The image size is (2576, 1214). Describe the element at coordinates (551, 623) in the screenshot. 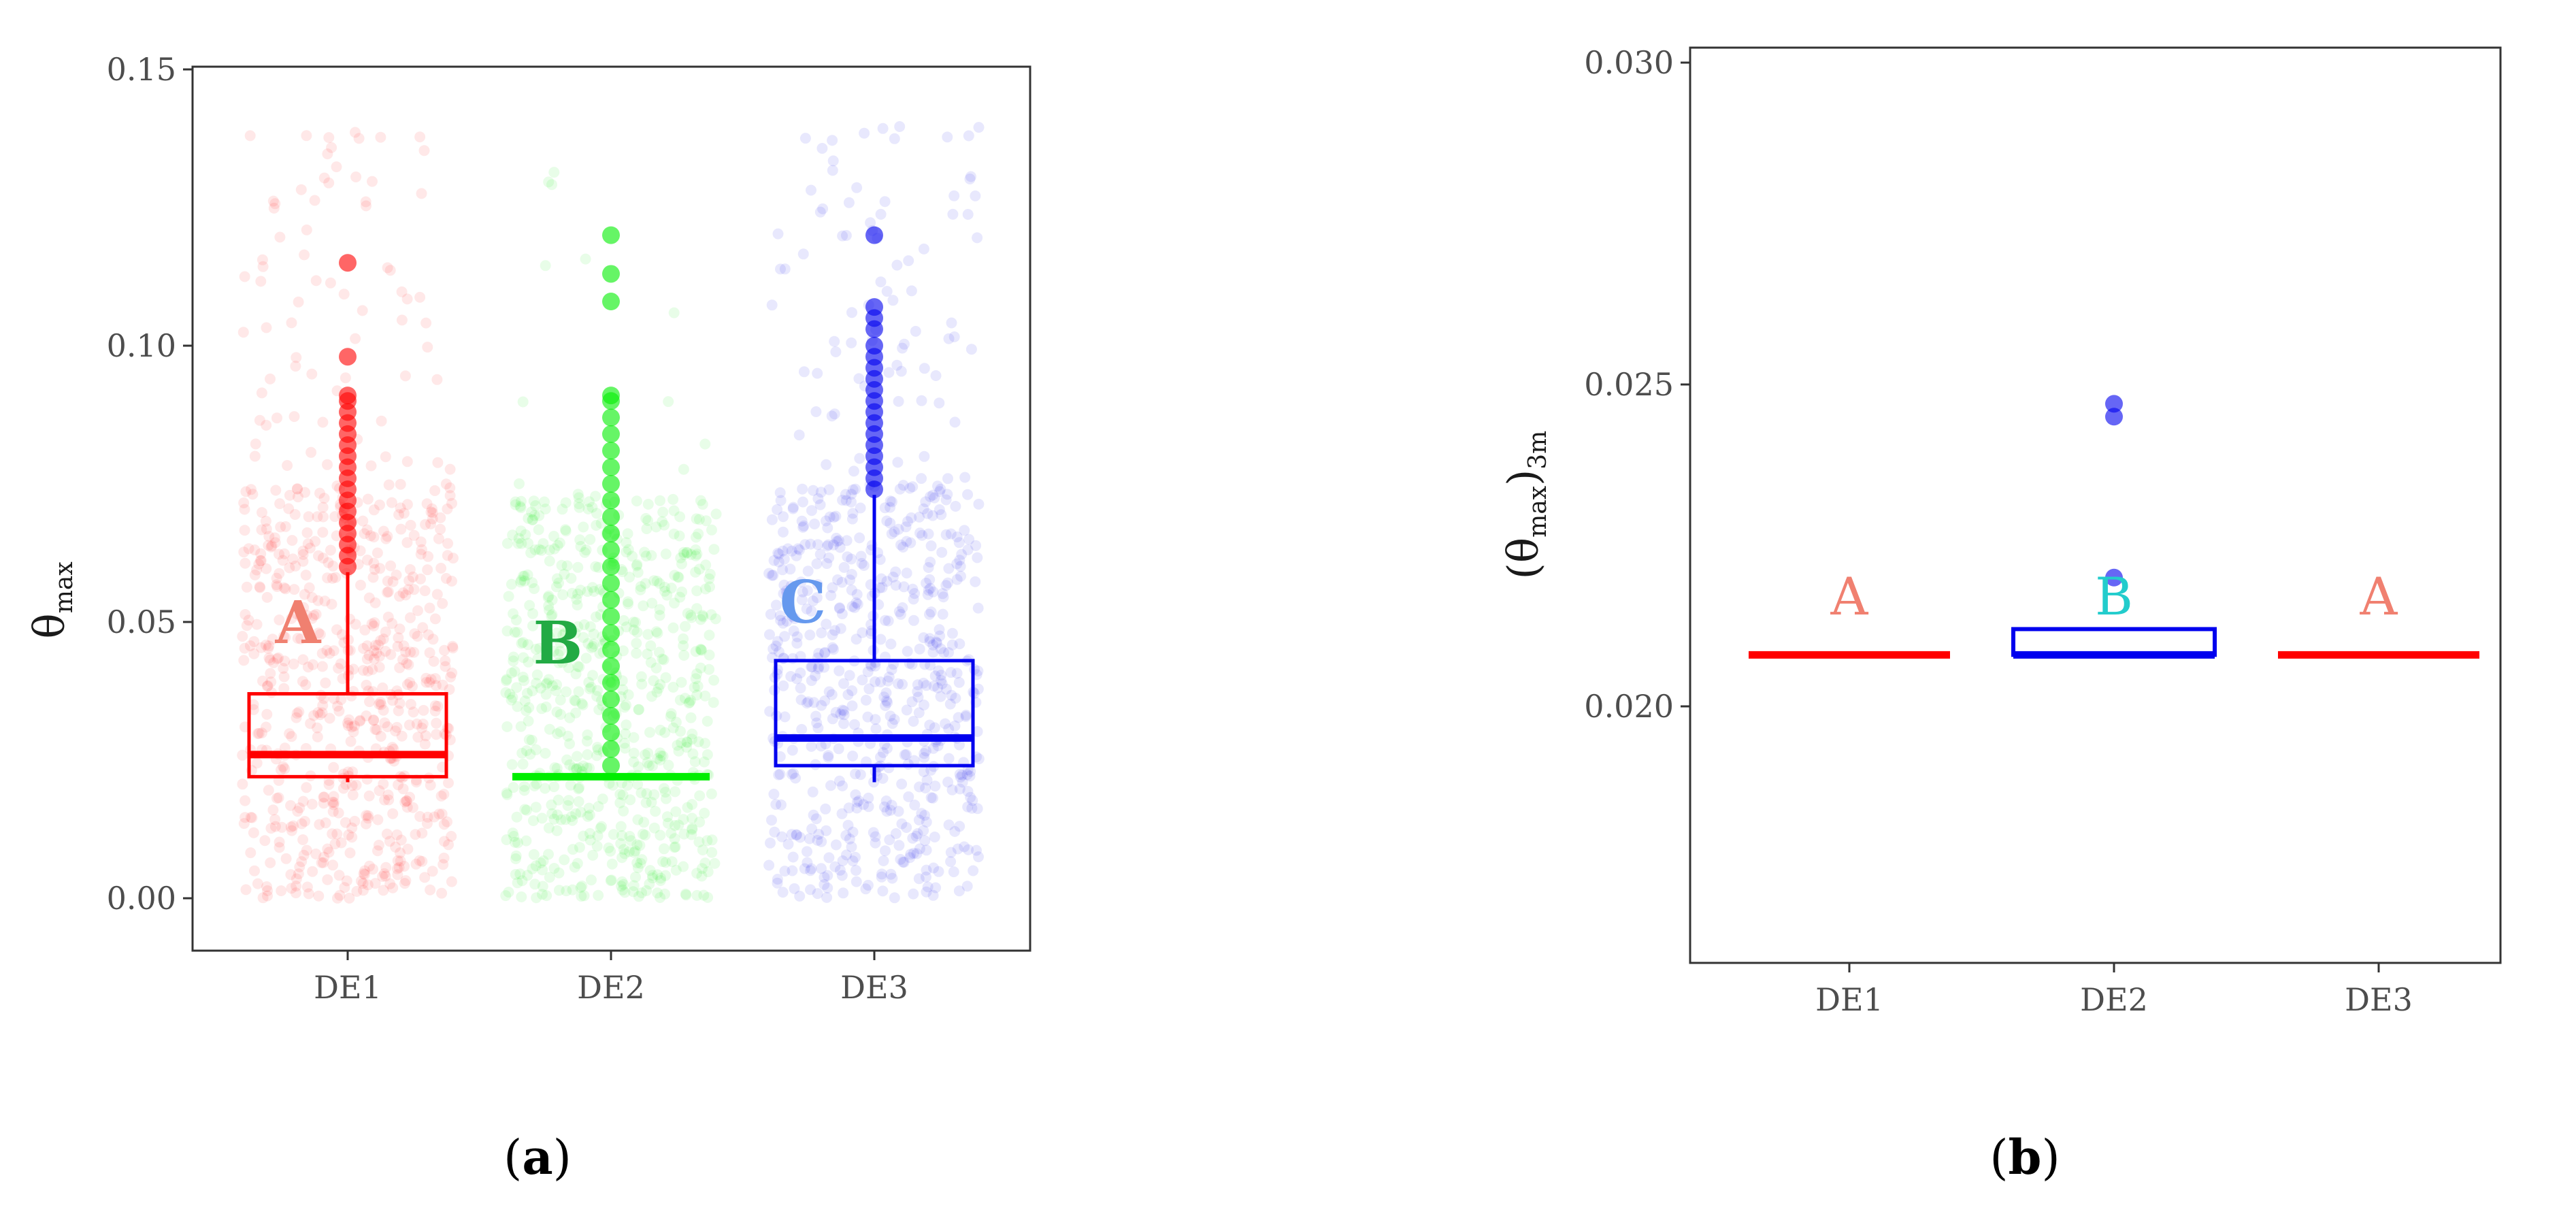

I see `group-letters: A BC` at that location.